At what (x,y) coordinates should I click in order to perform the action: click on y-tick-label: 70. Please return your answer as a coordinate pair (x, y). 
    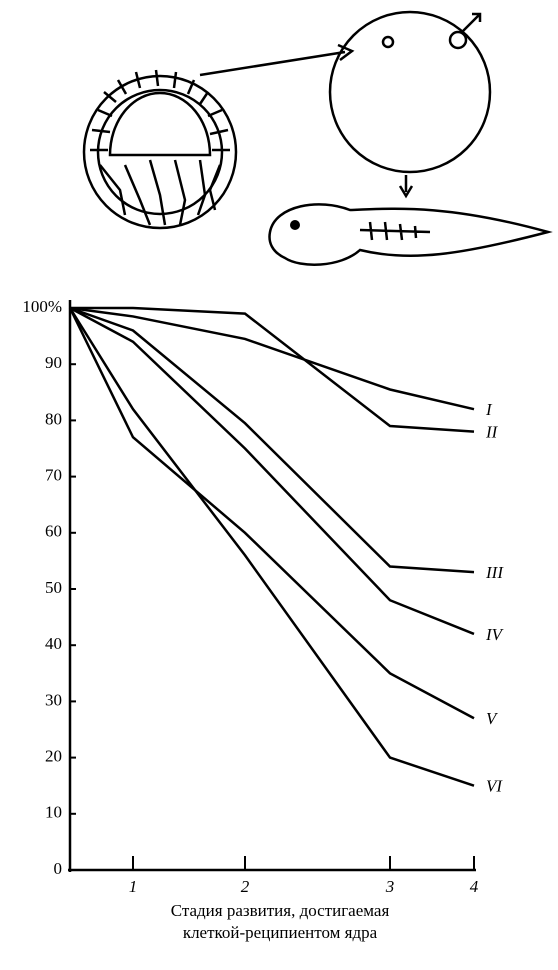
    Looking at the image, I should click on (53, 475).